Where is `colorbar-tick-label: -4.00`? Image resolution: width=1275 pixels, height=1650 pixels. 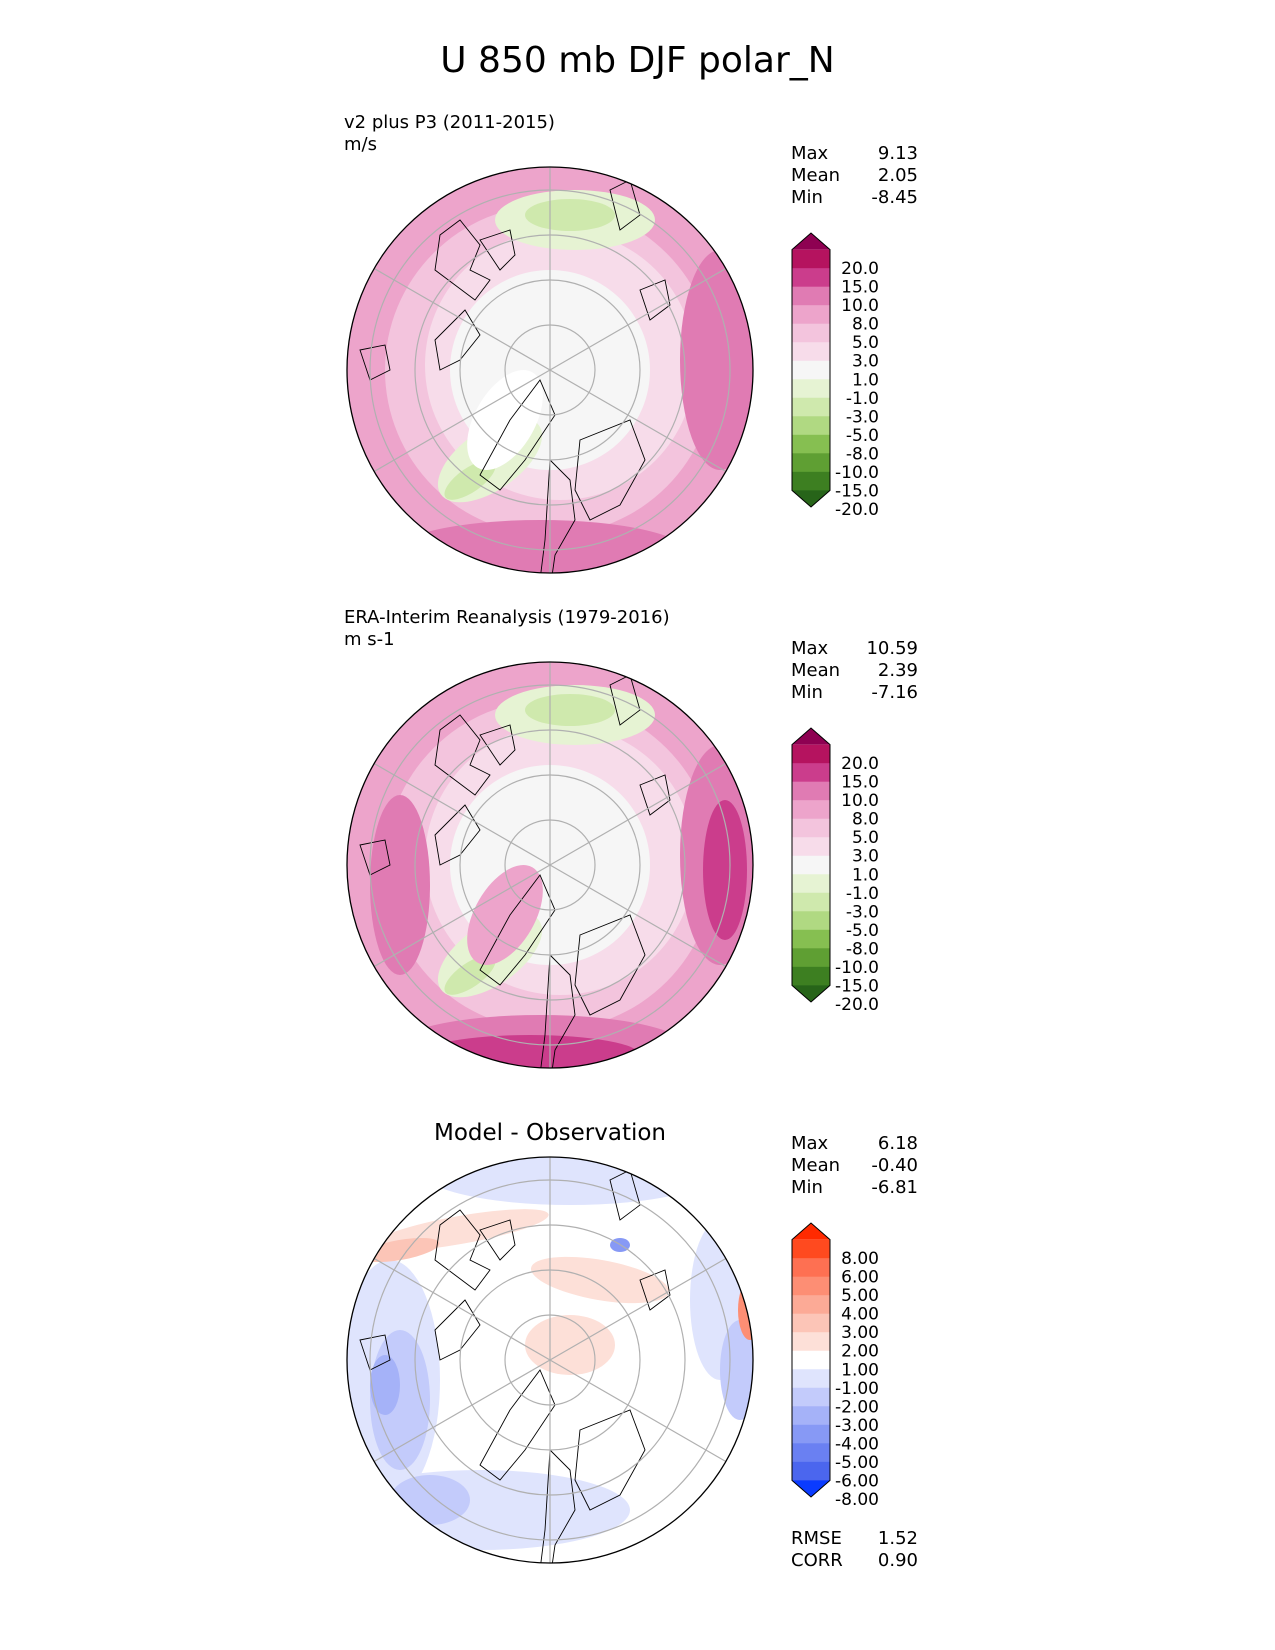
colorbar-tick-label: -4.00 is located at coordinates (857, 1444).